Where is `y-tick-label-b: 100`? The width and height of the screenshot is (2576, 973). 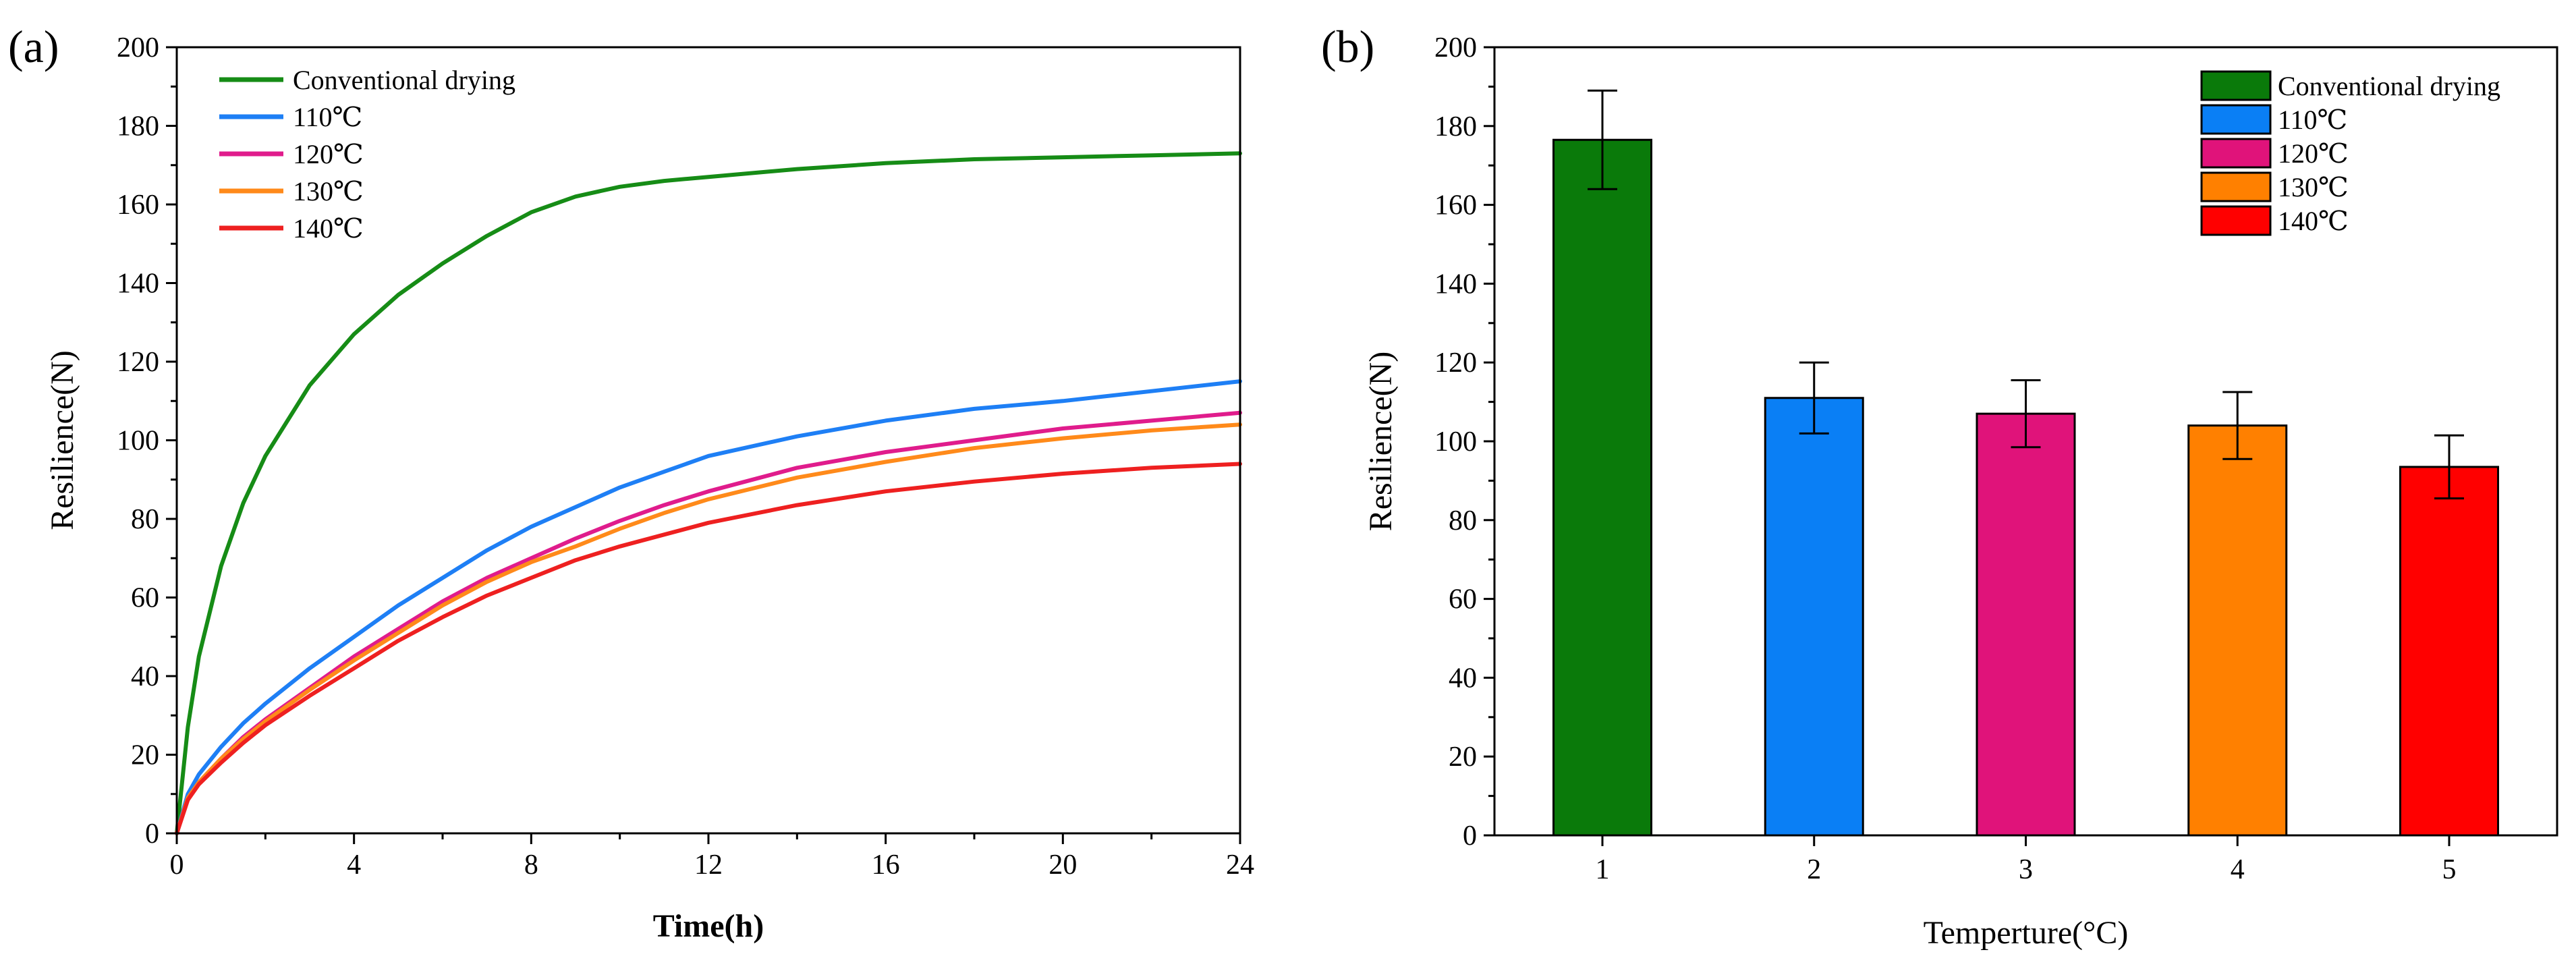
y-tick-label-b: 100 is located at coordinates (1455, 441).